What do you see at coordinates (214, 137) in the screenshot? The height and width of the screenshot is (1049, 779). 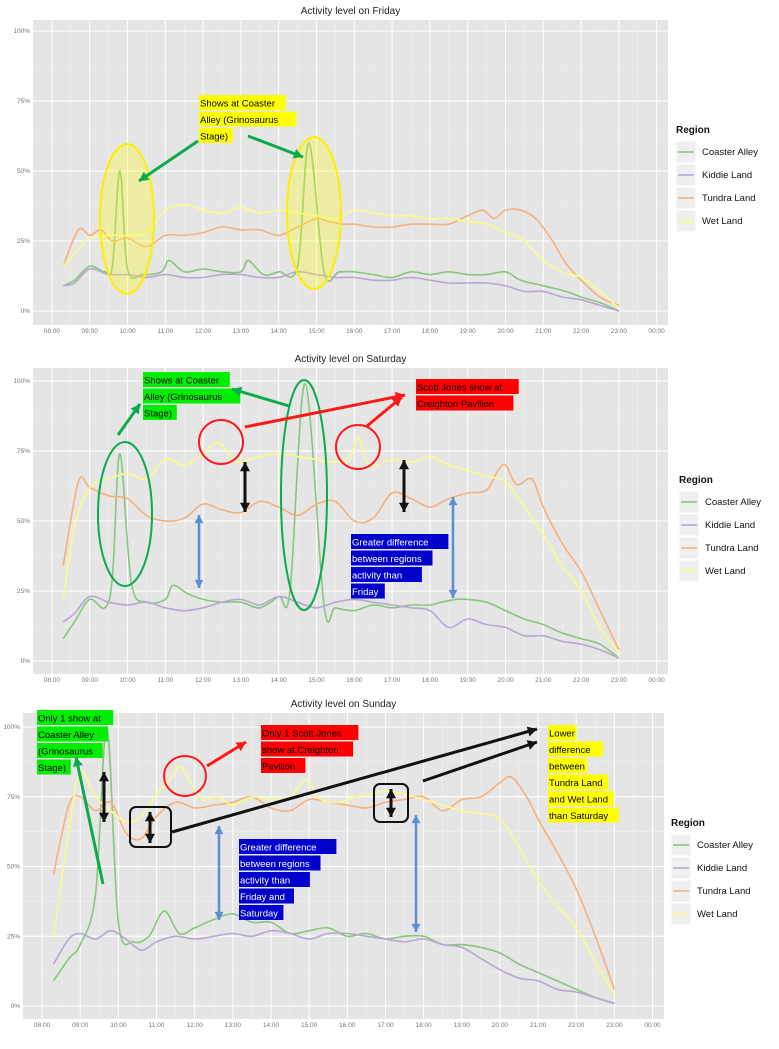 I see `annotation-text: Stage)` at bounding box center [214, 137].